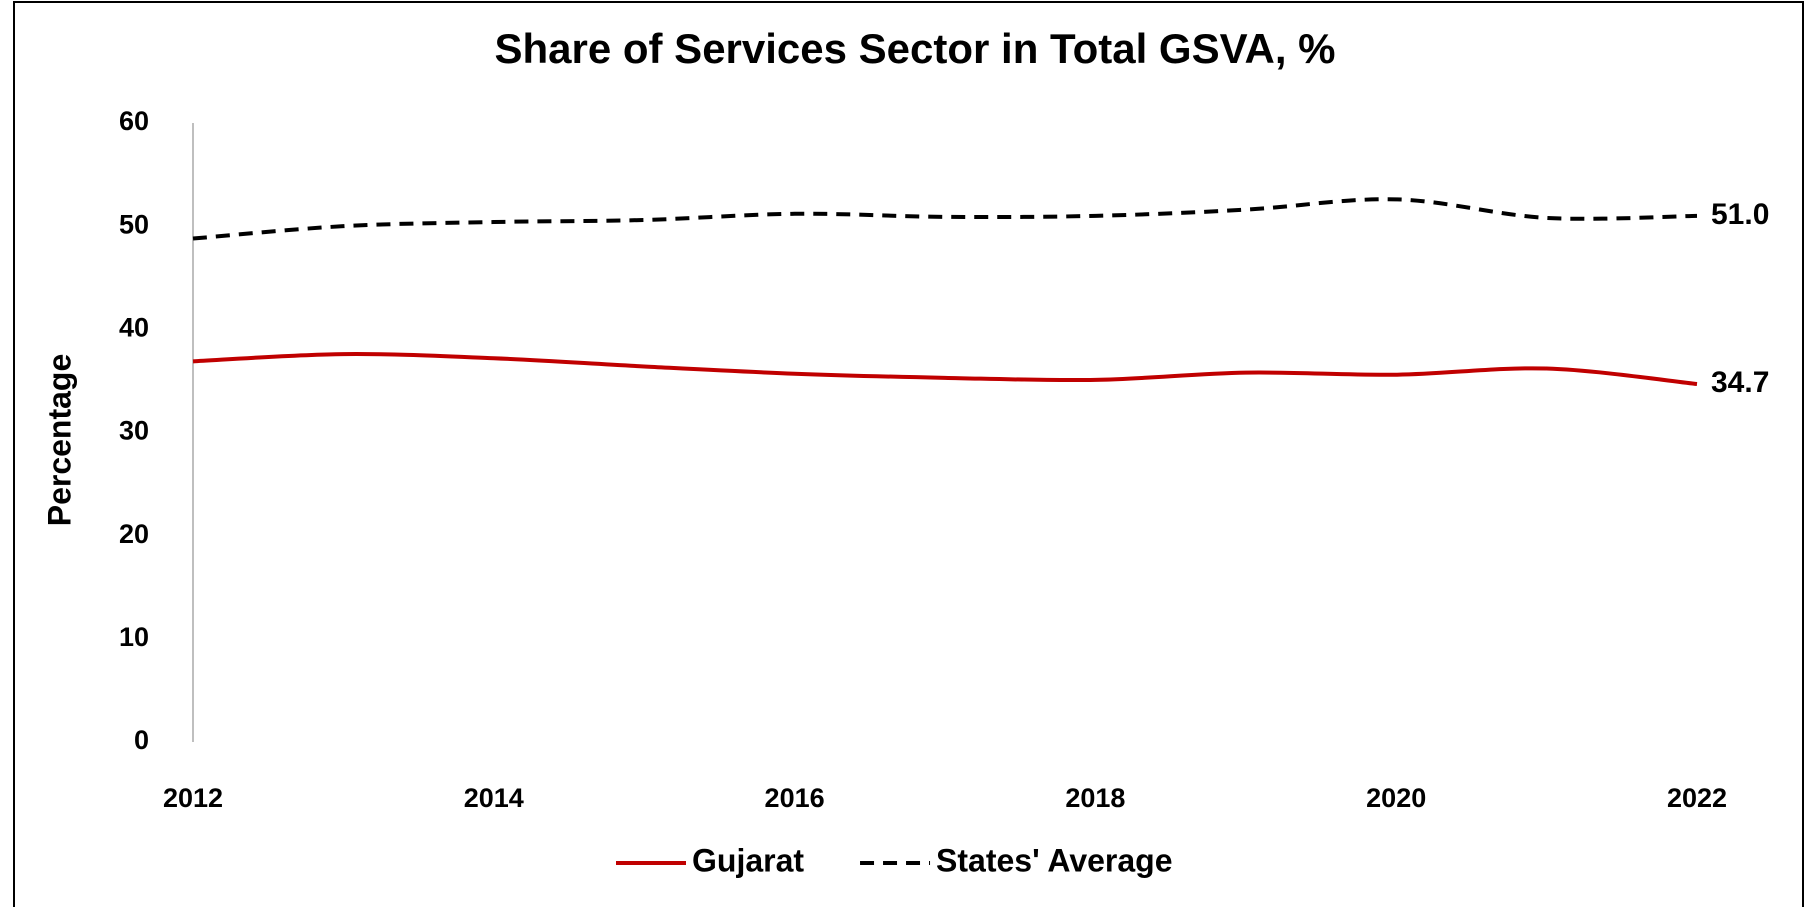 The height and width of the screenshot is (907, 1805). I want to click on legend-label: Gujarat, so click(748, 860).